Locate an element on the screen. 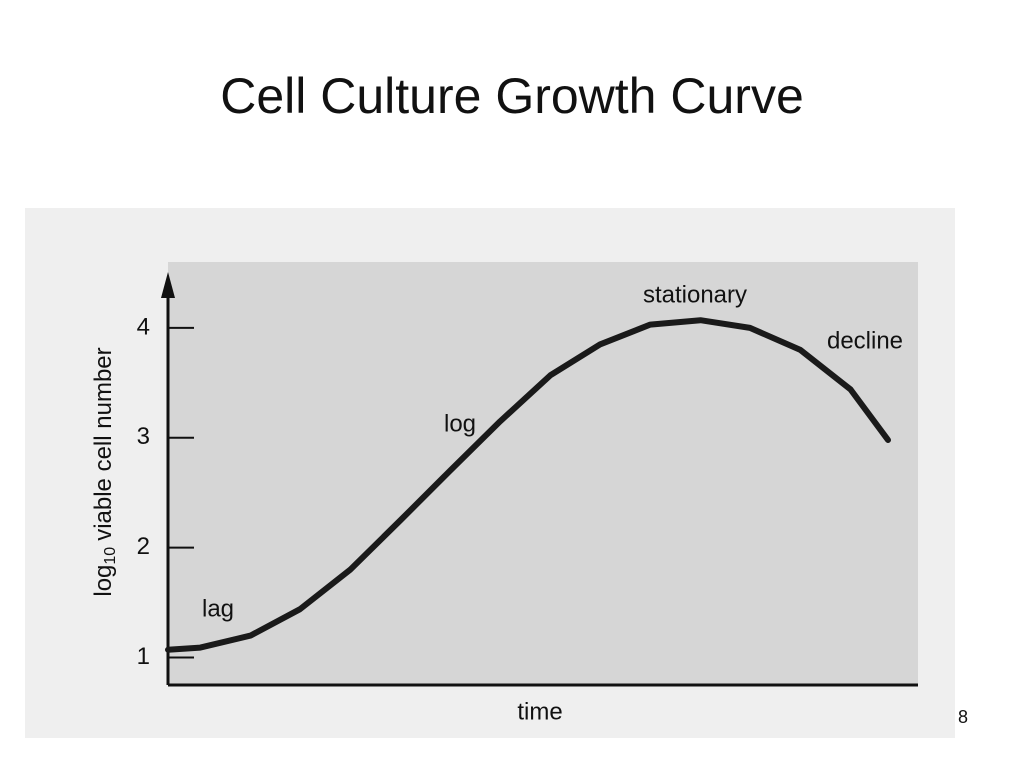 The width and height of the screenshot is (1024, 768). y-label-base: log is located at coordinates (103, 581).